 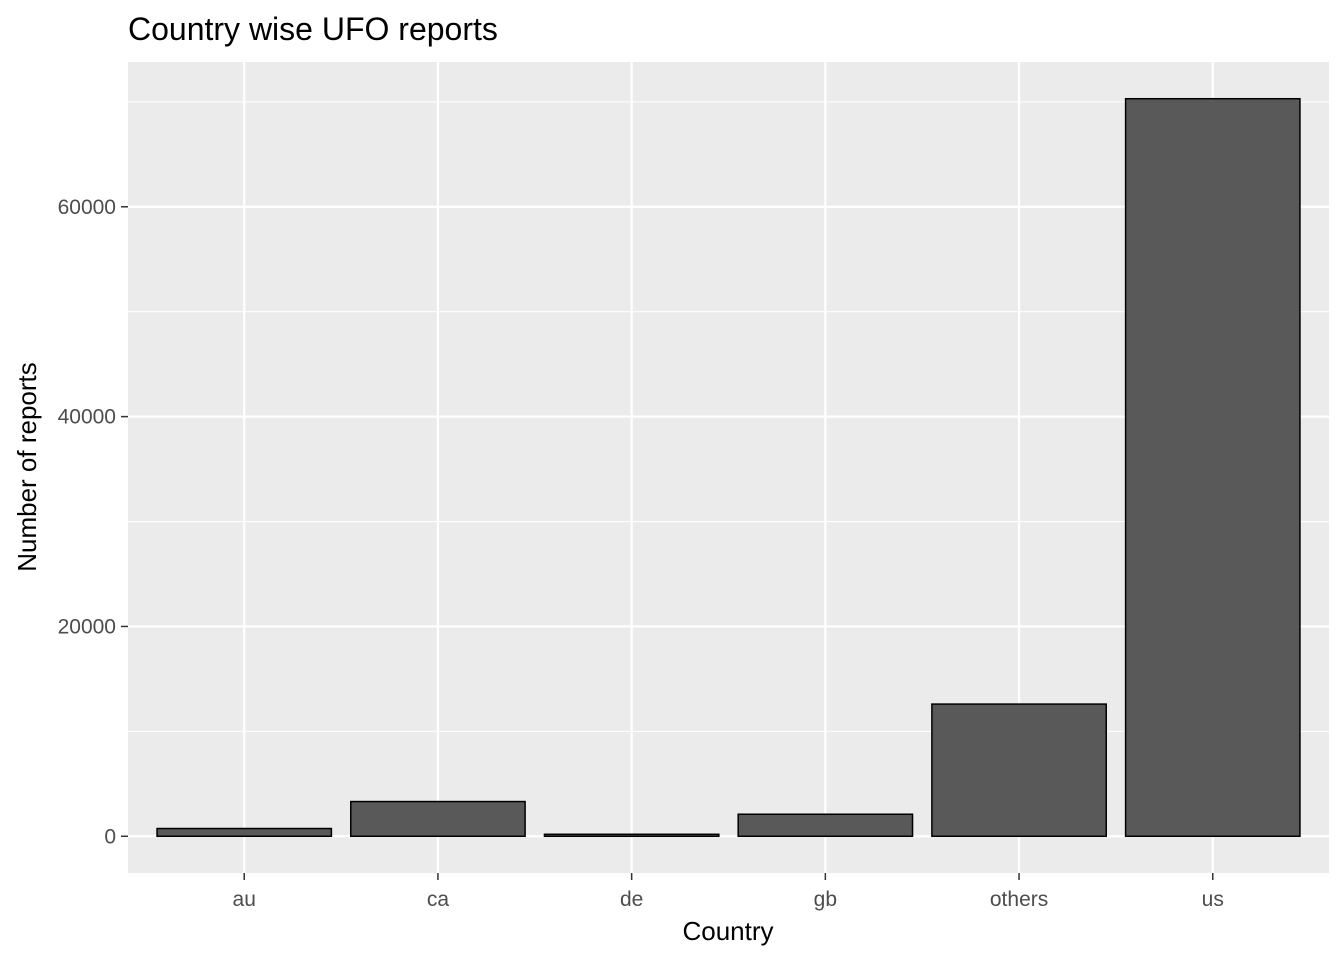 What do you see at coordinates (728, 892) in the screenshot?
I see `x-axis-ticks: au ca de gb others us` at bounding box center [728, 892].